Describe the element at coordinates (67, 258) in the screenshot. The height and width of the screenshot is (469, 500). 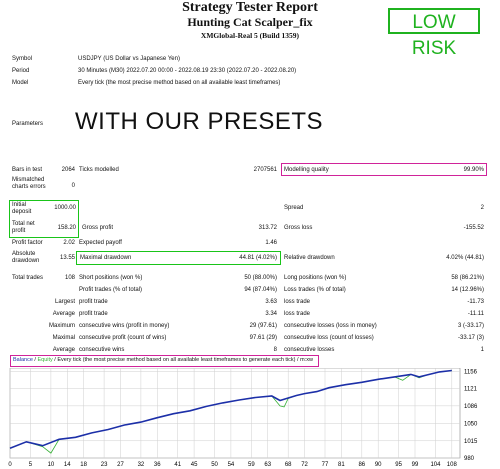
I see `absolute-drawdown-value: 13.55` at that location.